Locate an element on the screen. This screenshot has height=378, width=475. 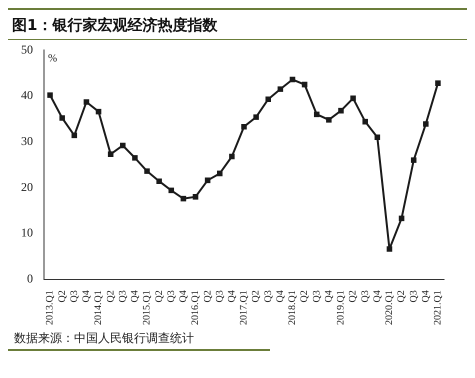
y-axis-title: % is located at coordinates (53, 58).